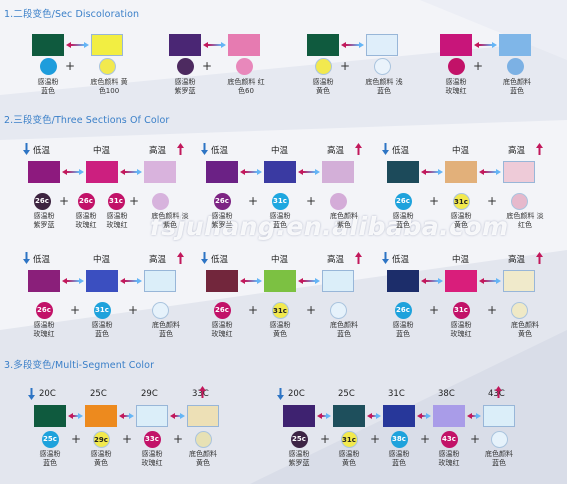 The image size is (567, 484). I want to click on temperature-label: 31C, so click(396, 394).